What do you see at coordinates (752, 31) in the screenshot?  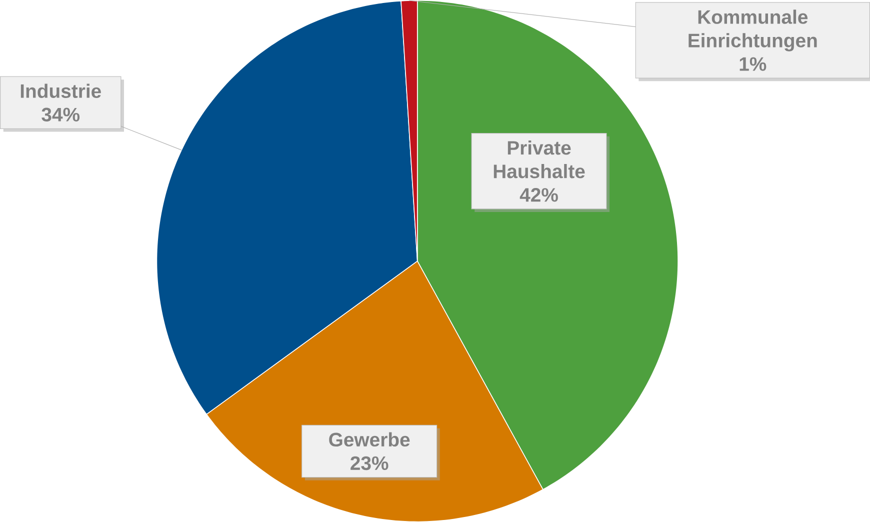 I see `slice-label: Kommunale Einrichtungen` at bounding box center [752, 31].